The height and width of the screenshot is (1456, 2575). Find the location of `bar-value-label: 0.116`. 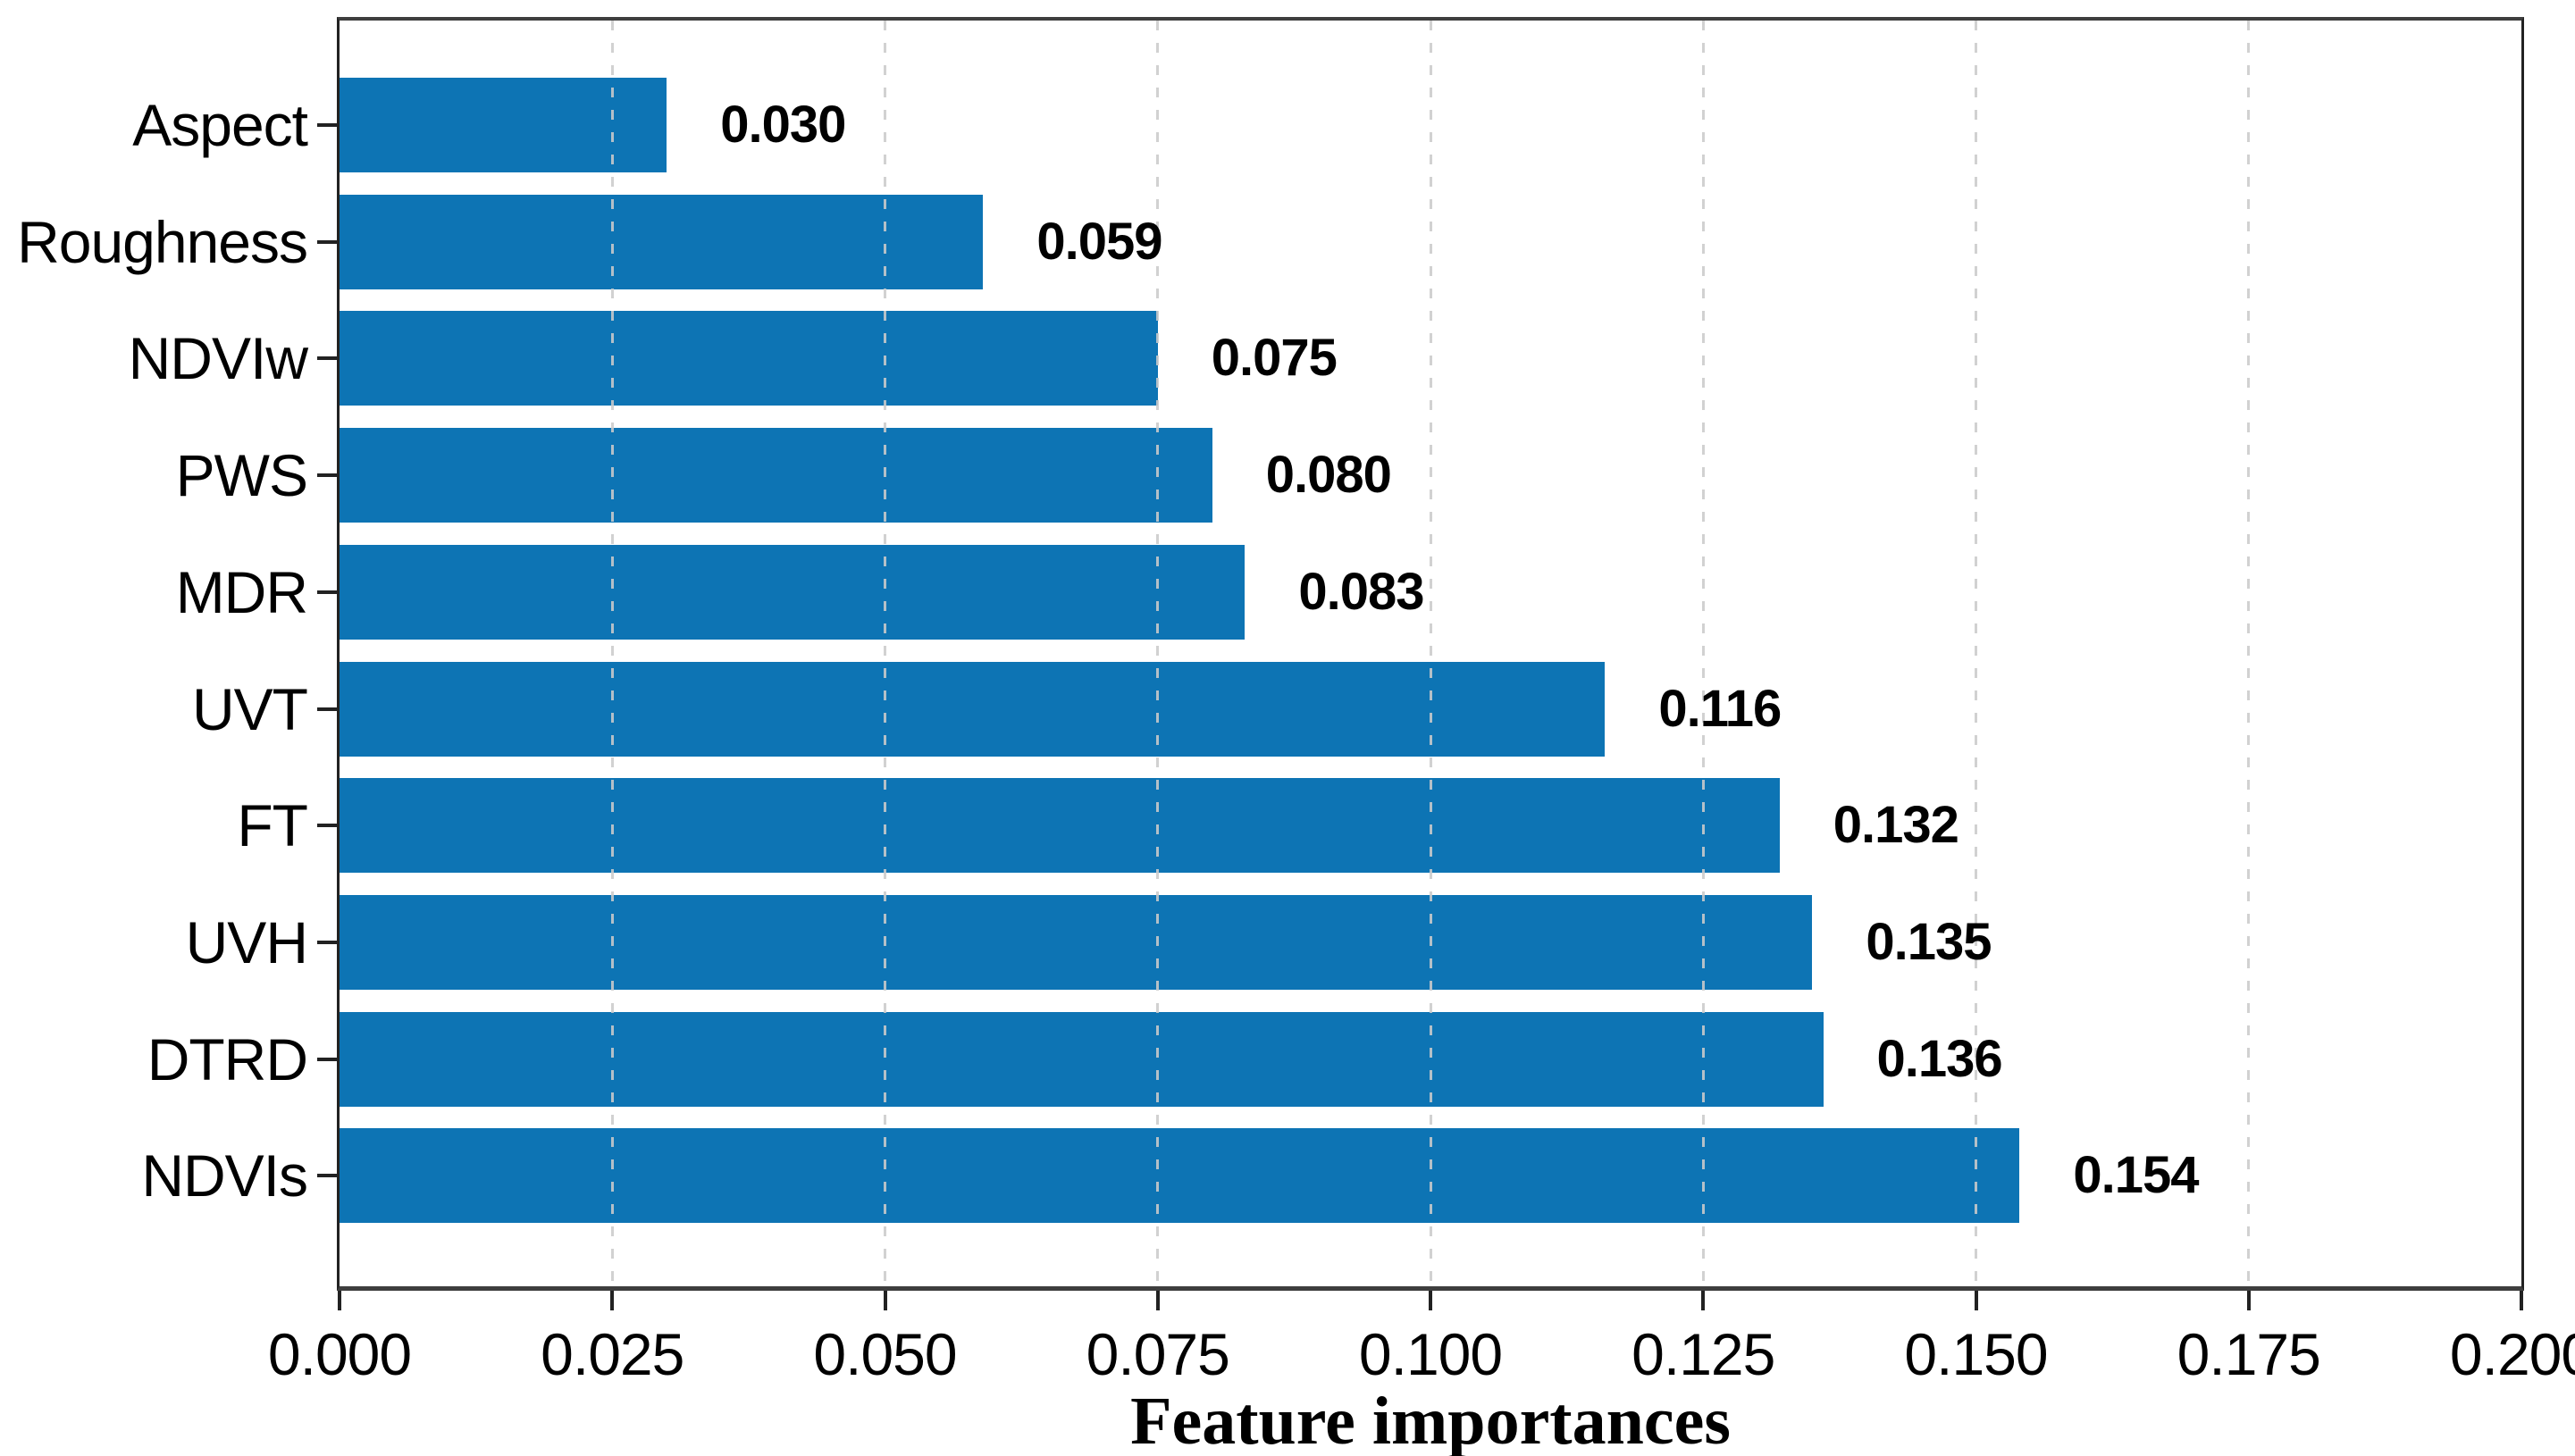

bar-value-label: 0.116 is located at coordinates (1720, 708).